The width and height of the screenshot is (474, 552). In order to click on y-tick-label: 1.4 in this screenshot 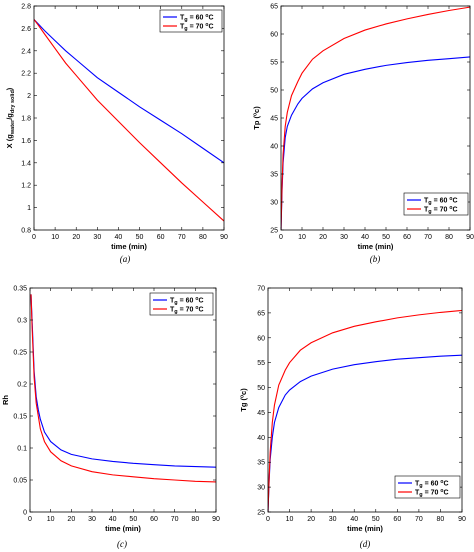, I will do `click(26, 163)`.